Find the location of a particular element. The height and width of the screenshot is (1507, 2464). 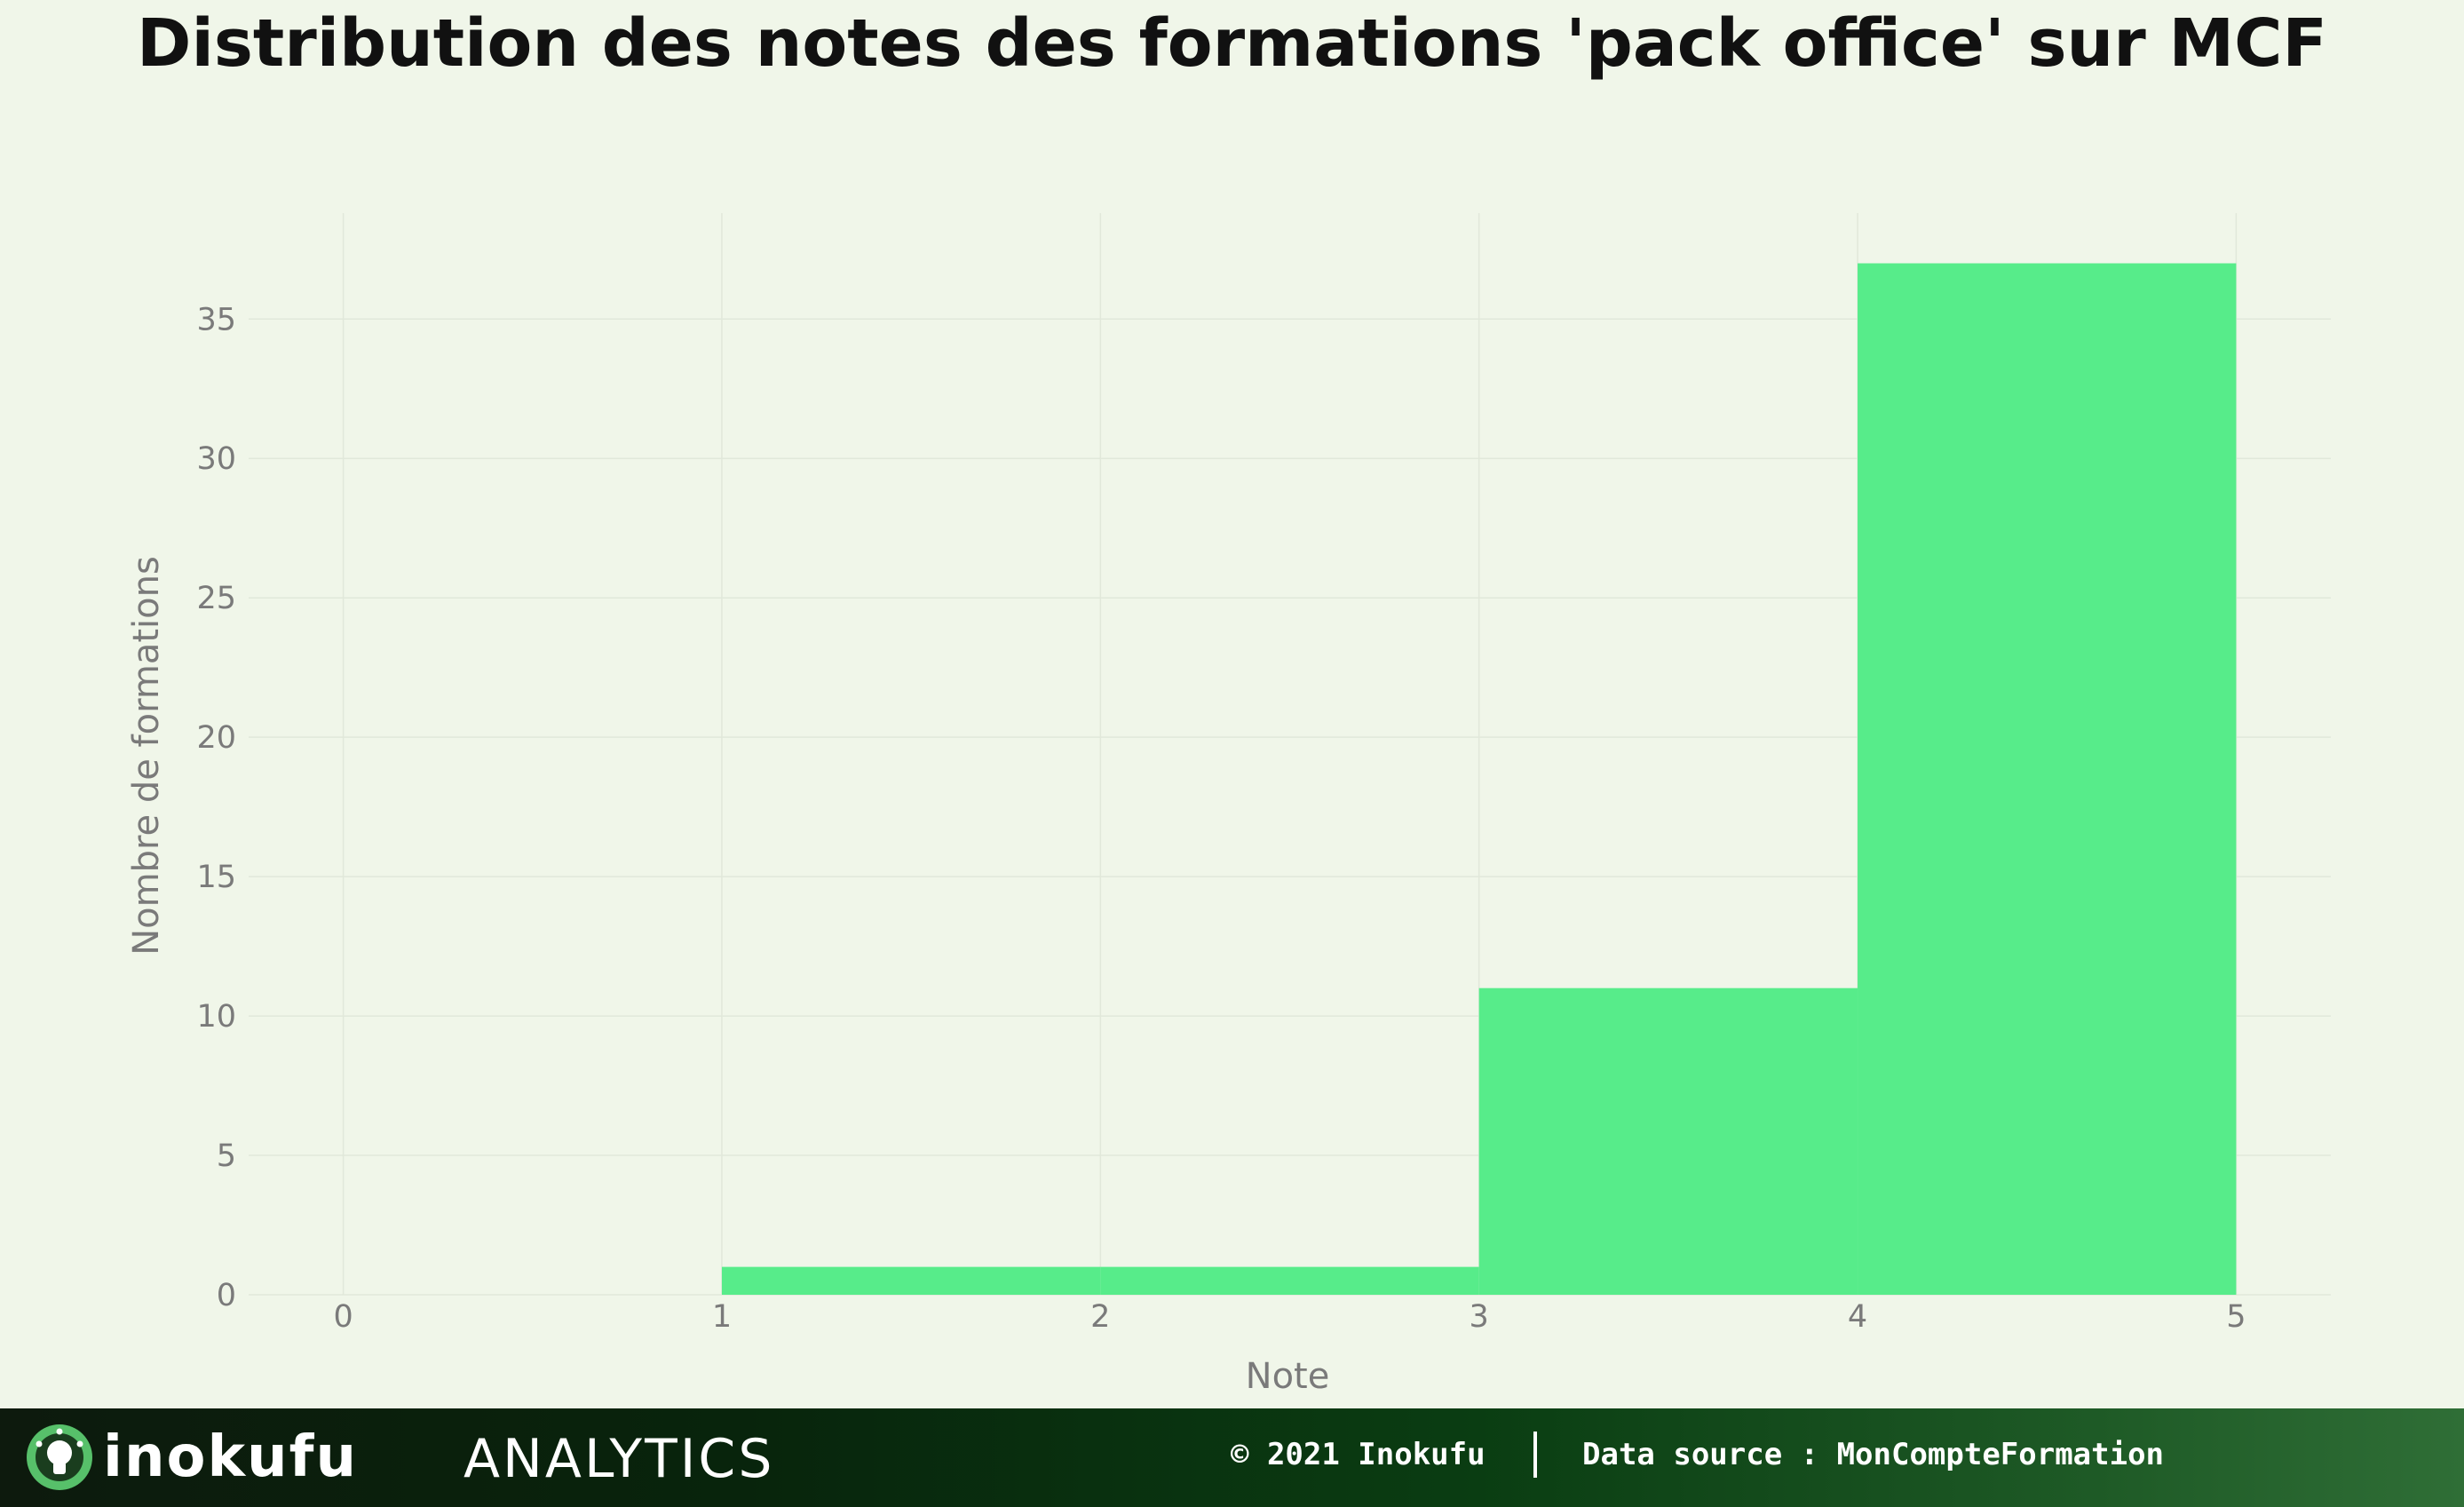

x-axis-title: Note is located at coordinates (1288, 1377).